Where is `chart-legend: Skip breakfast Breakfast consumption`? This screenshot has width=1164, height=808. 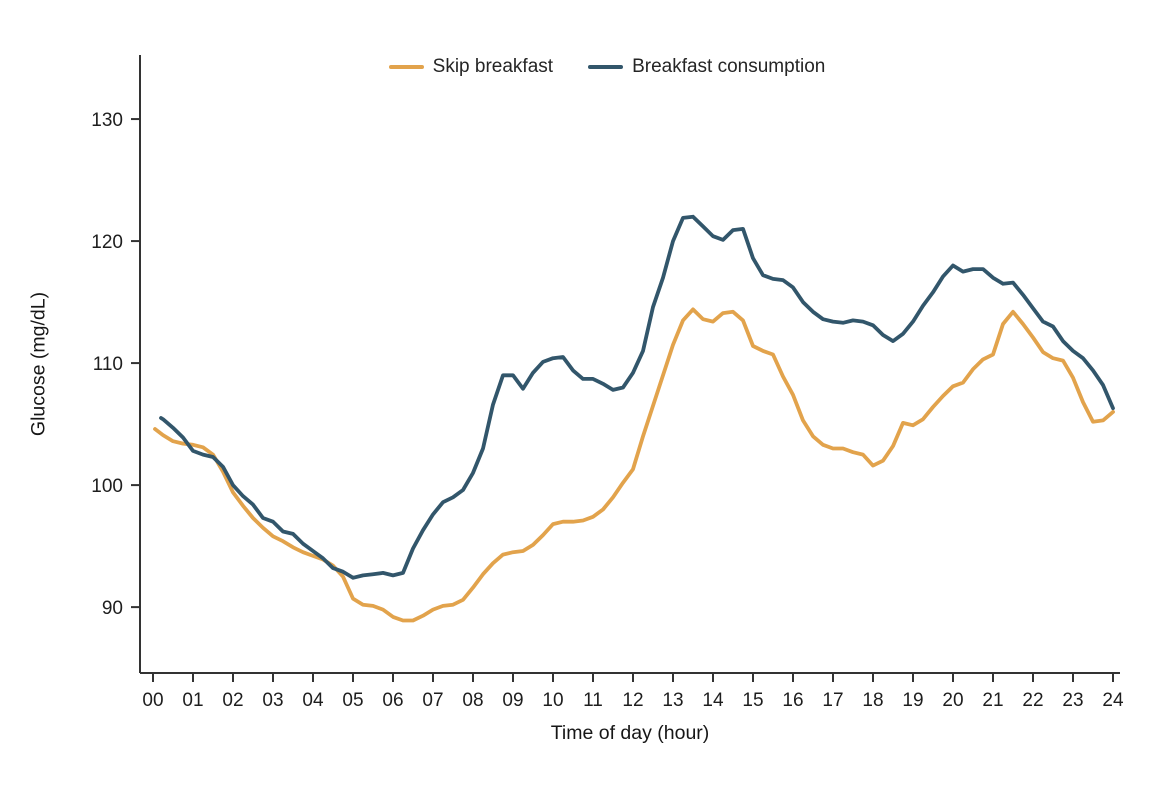
chart-legend: Skip breakfast Breakfast consumption is located at coordinates (594, 67).